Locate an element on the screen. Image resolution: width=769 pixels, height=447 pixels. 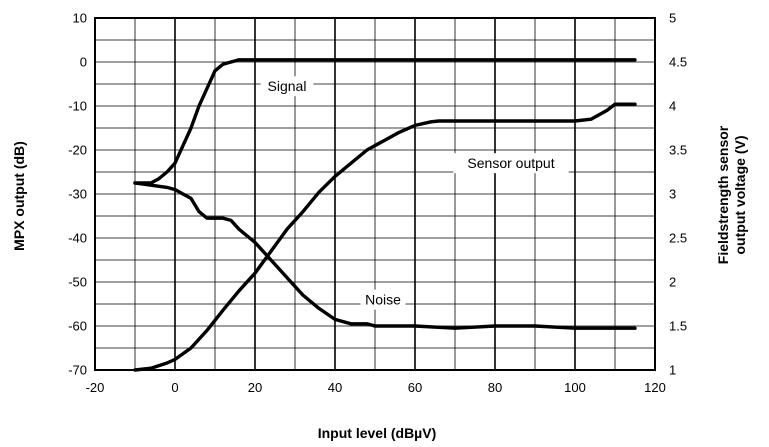
y-tick-label: -40 is located at coordinates (77, 238).